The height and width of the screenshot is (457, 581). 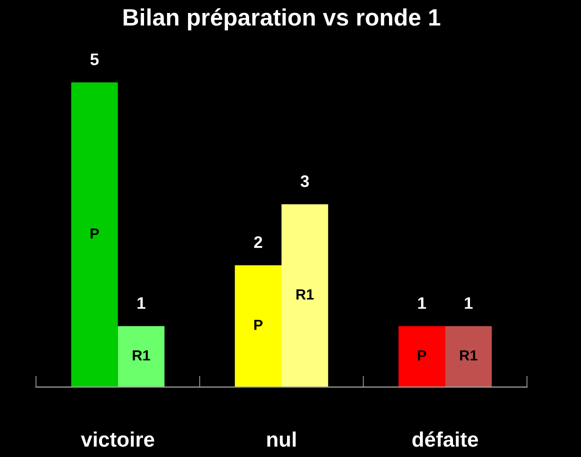 What do you see at coordinates (445, 439) in the screenshot?
I see `x-tick-label: défaite` at bounding box center [445, 439].